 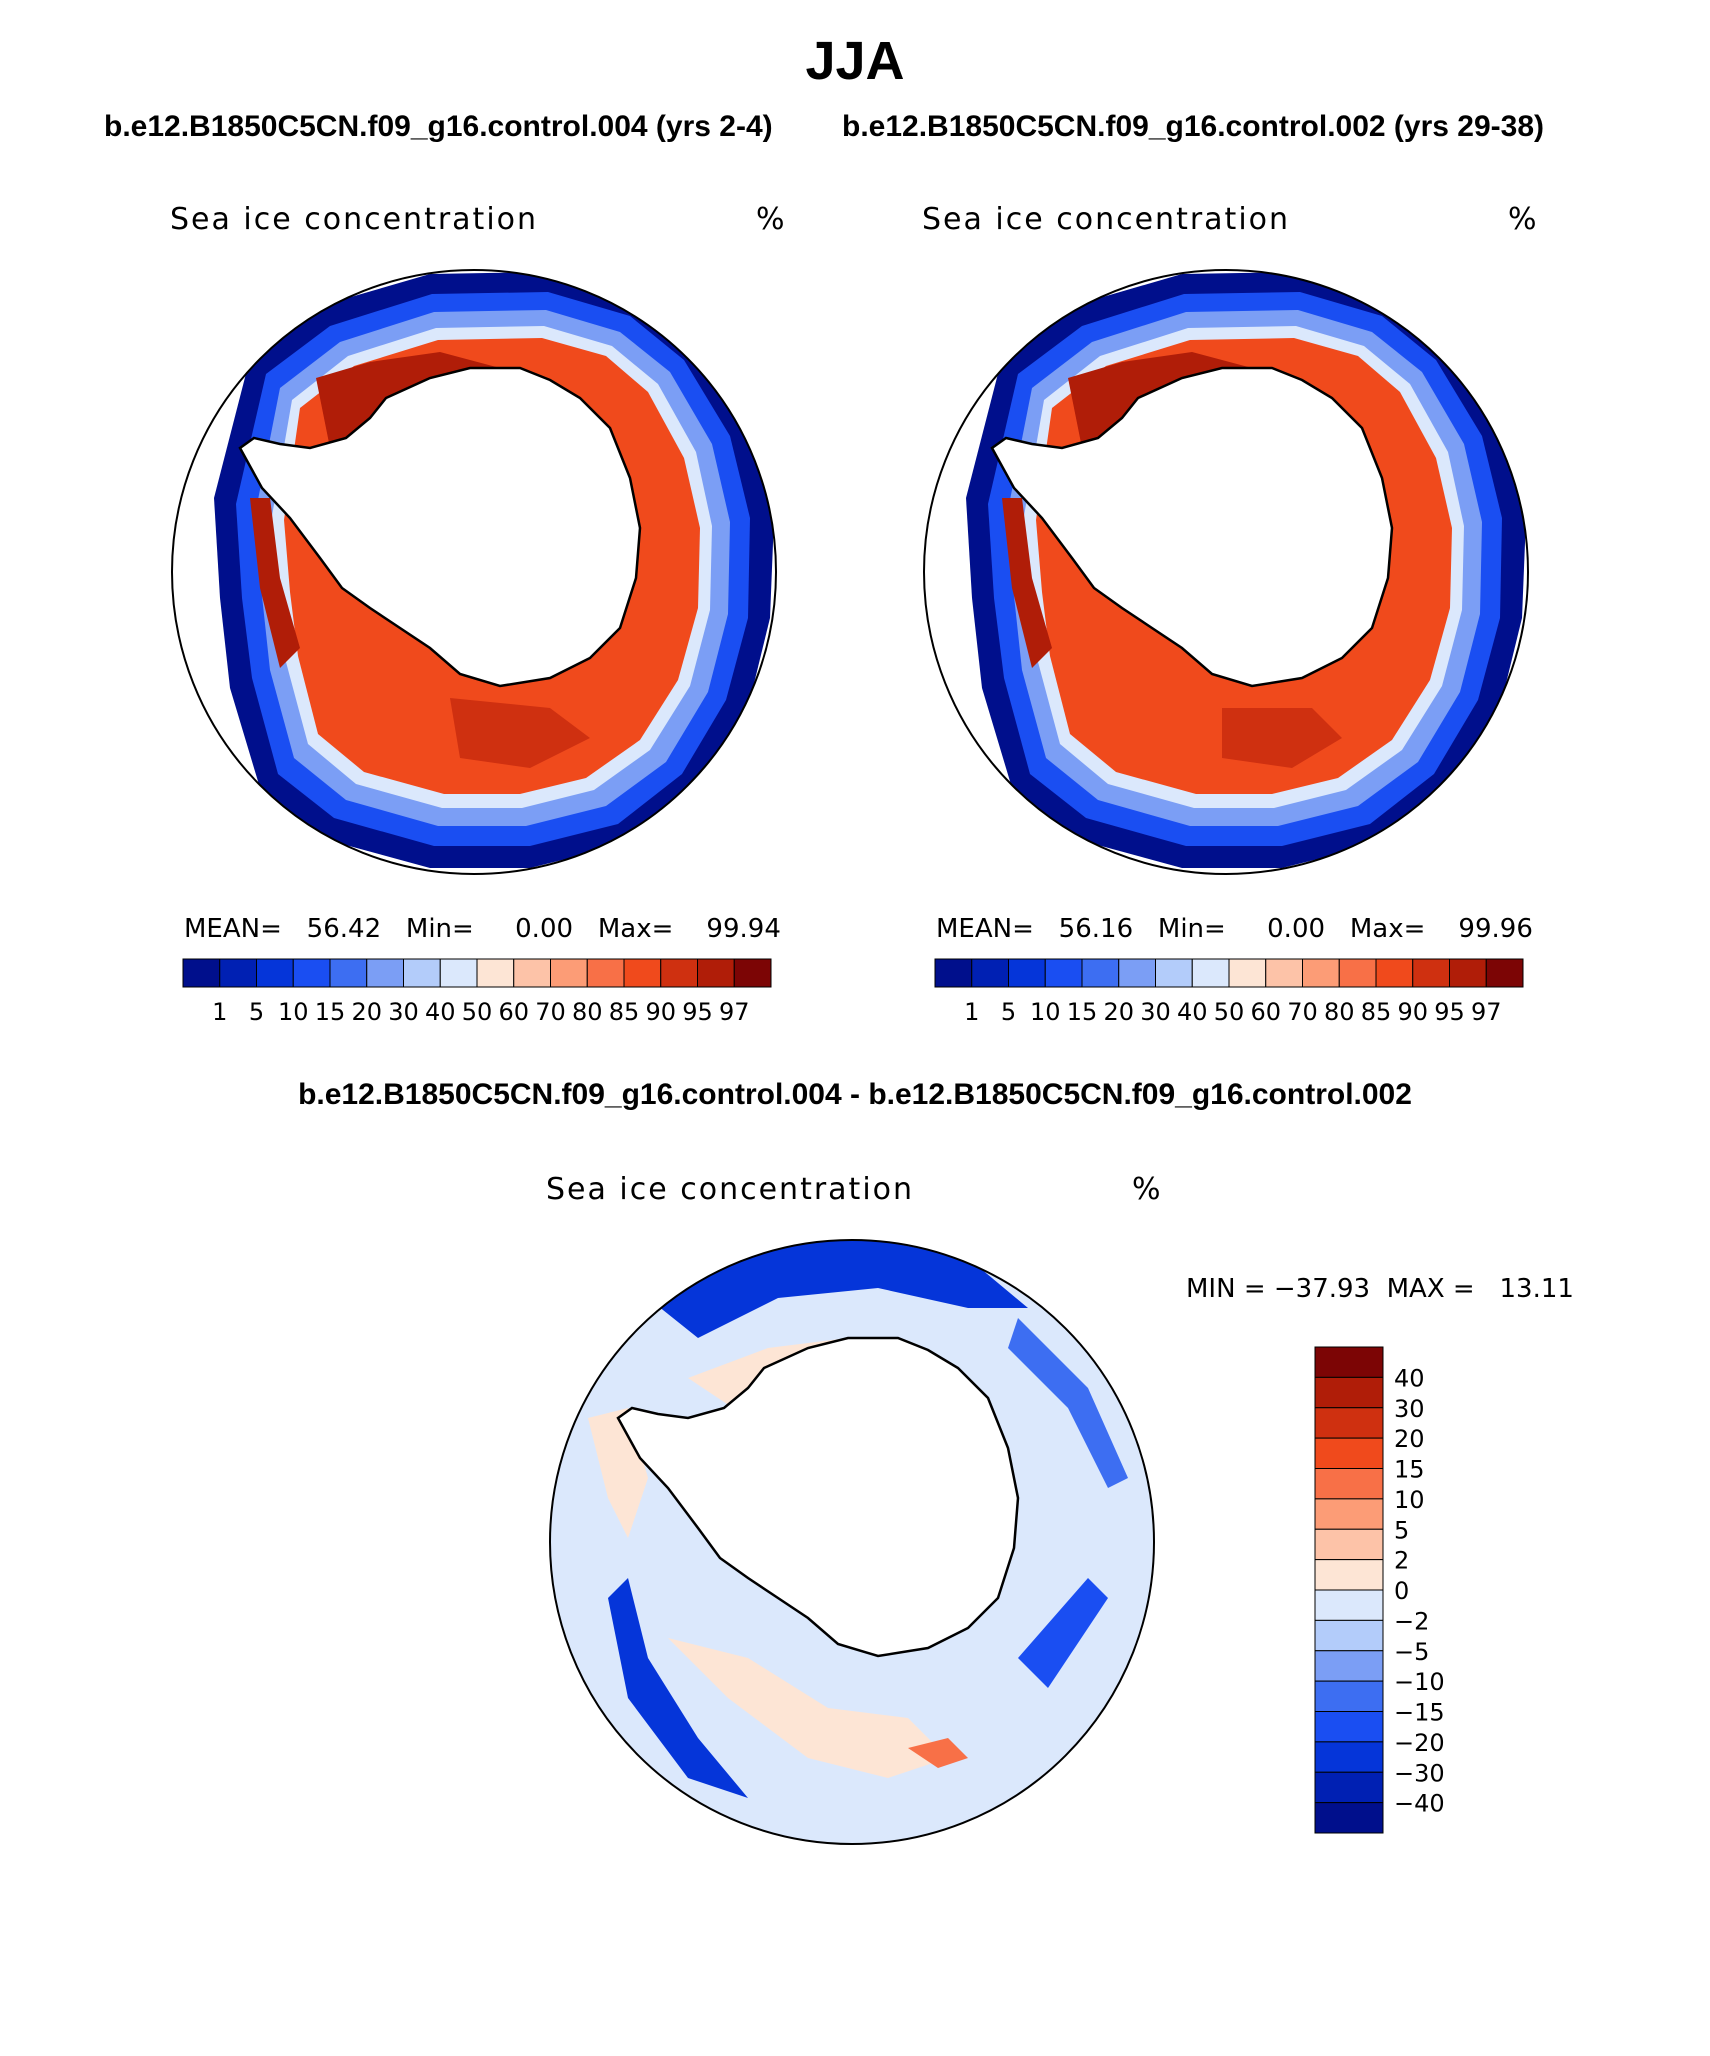 What do you see at coordinates (624, 1012) in the screenshot?
I see `panel-1-colorbar-tick-label: 85` at bounding box center [624, 1012].